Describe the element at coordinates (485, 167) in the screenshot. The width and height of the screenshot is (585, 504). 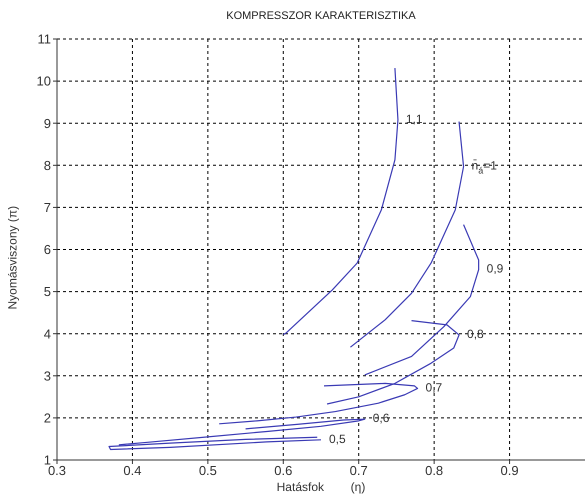
I see `series-label: n̄$_{á}$=1` at that location.